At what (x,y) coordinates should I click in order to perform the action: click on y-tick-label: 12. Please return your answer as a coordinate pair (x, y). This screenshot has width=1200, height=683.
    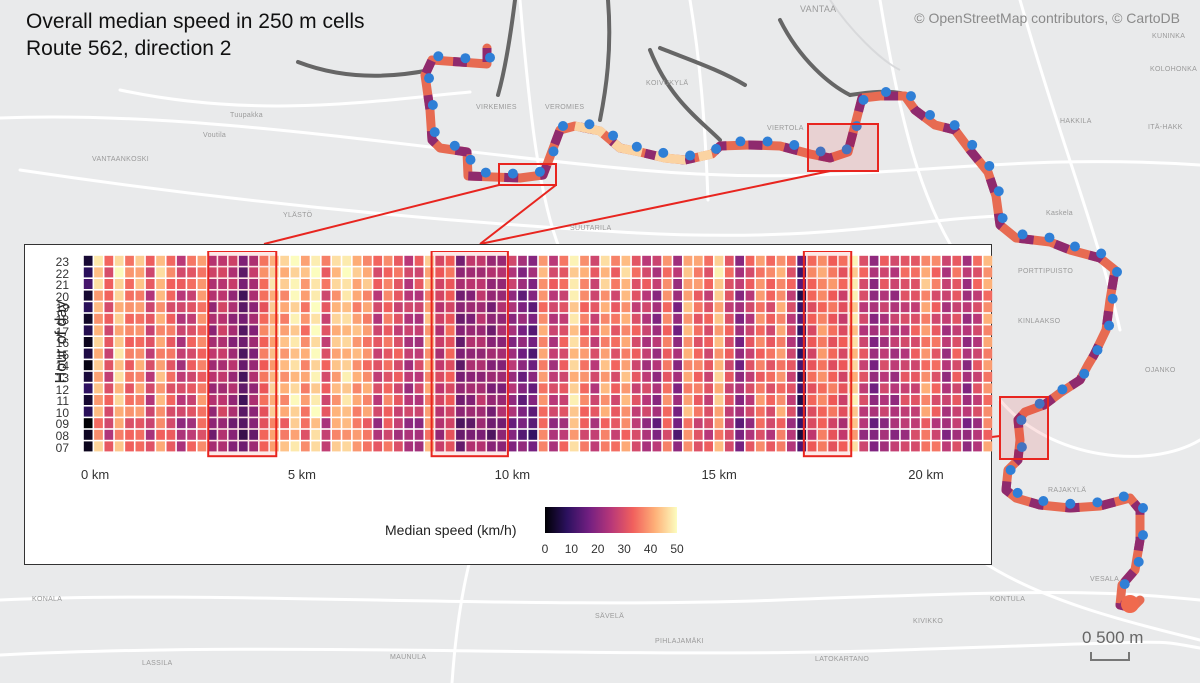
    Looking at the image, I should click on (62, 389).